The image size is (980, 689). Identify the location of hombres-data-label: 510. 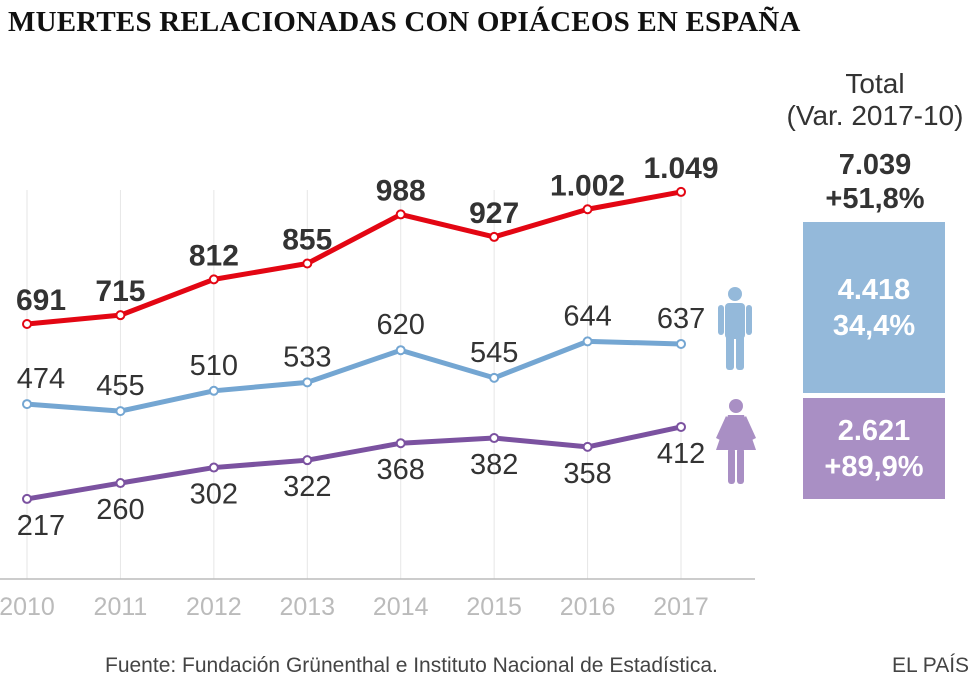
(214, 366).